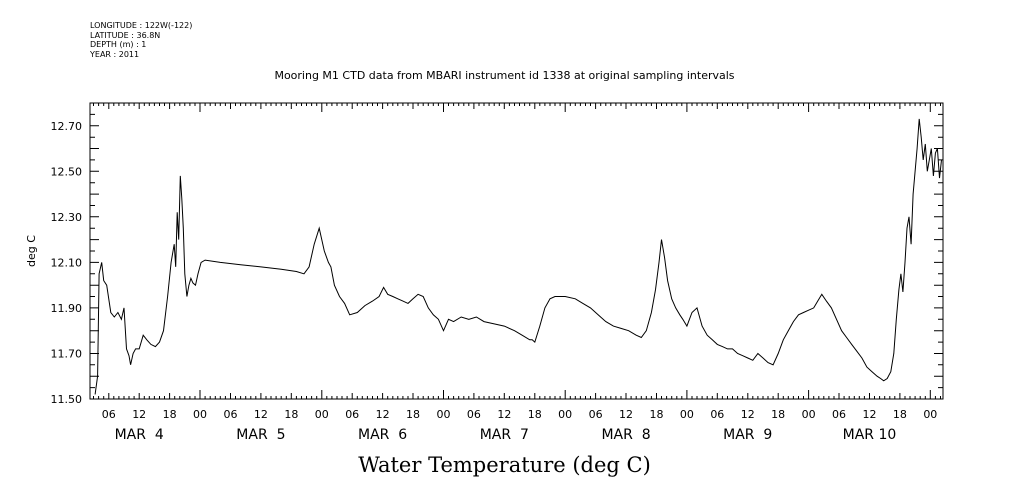 The width and height of the screenshot is (1009, 504). What do you see at coordinates (870, 435) in the screenshot?
I see `day-label: MAR 10` at bounding box center [870, 435].